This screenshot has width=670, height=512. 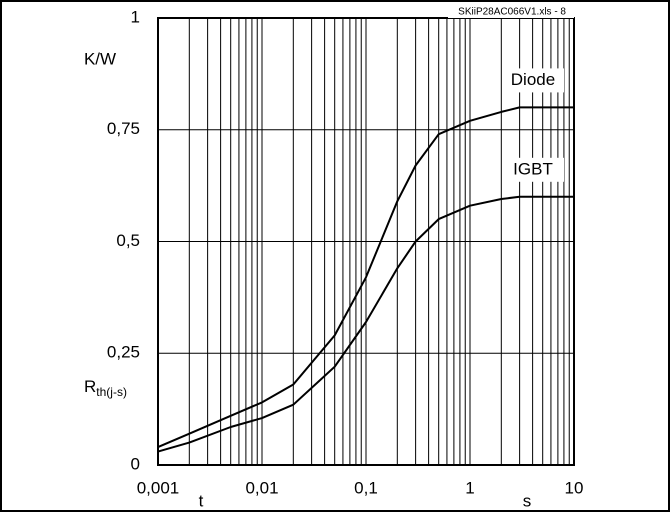 What do you see at coordinates (123, 352) in the screenshot?
I see `y-tick-label: 0,25` at bounding box center [123, 352].